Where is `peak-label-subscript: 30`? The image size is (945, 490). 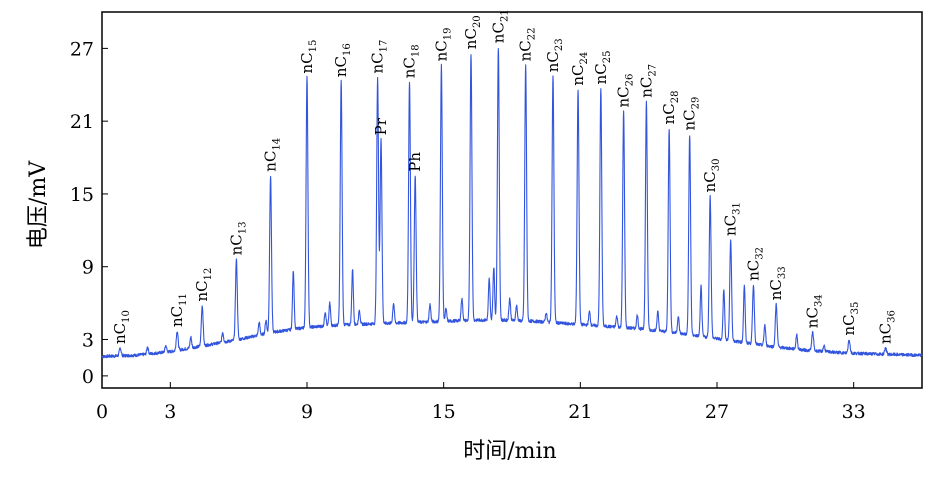
peak-label-subscript: 30 is located at coordinates (716, 165).